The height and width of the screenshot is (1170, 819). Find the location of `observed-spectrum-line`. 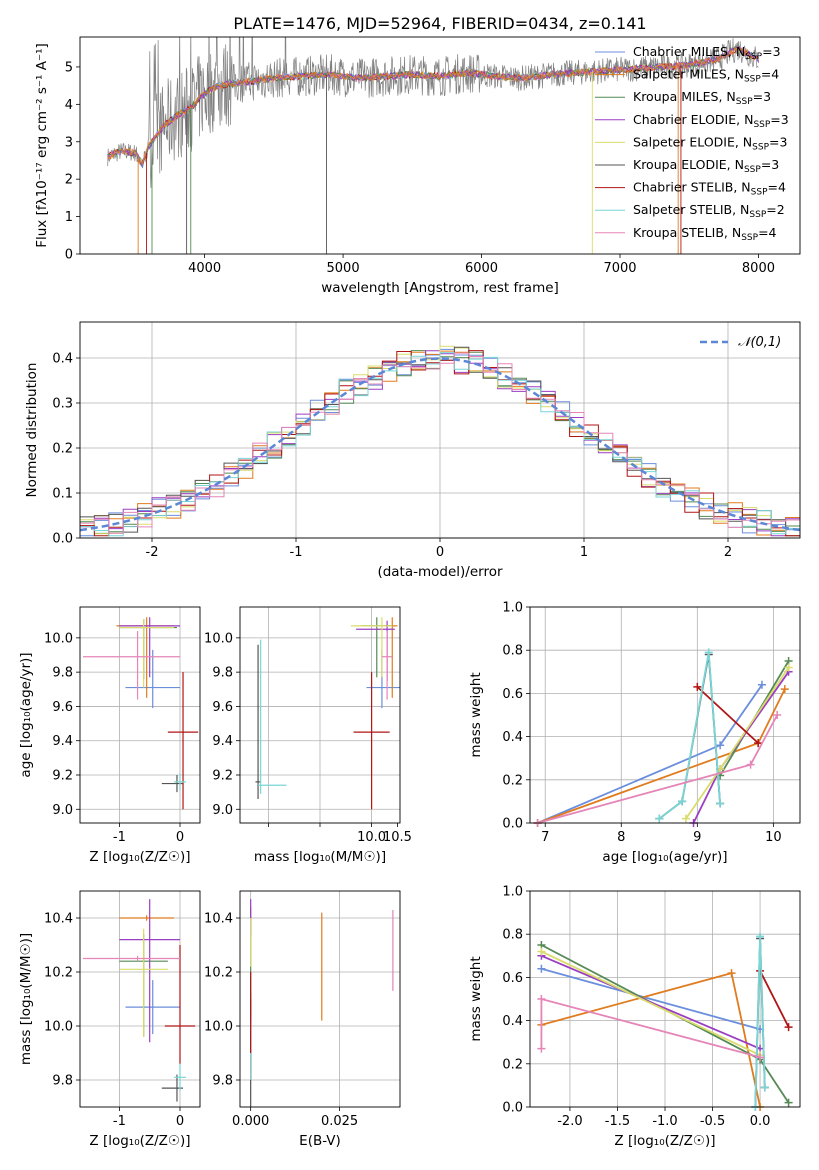

observed-spectrum-line is located at coordinates (433, 113).